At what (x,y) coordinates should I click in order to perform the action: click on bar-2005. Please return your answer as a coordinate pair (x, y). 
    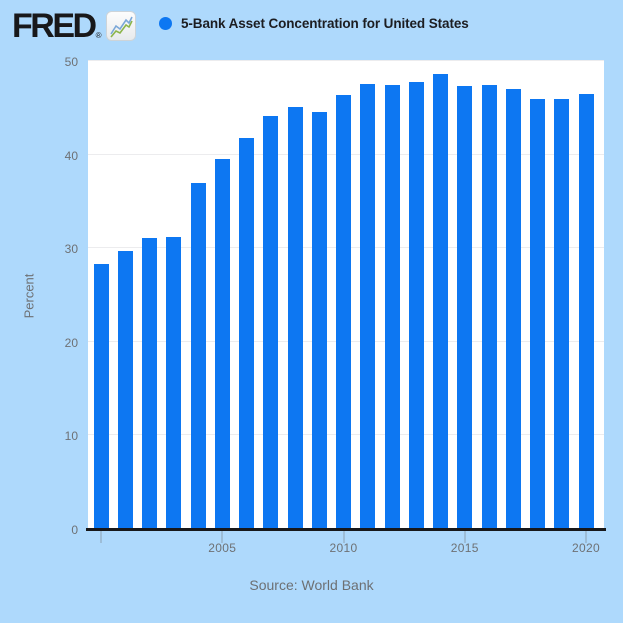
    Looking at the image, I should click on (222, 343).